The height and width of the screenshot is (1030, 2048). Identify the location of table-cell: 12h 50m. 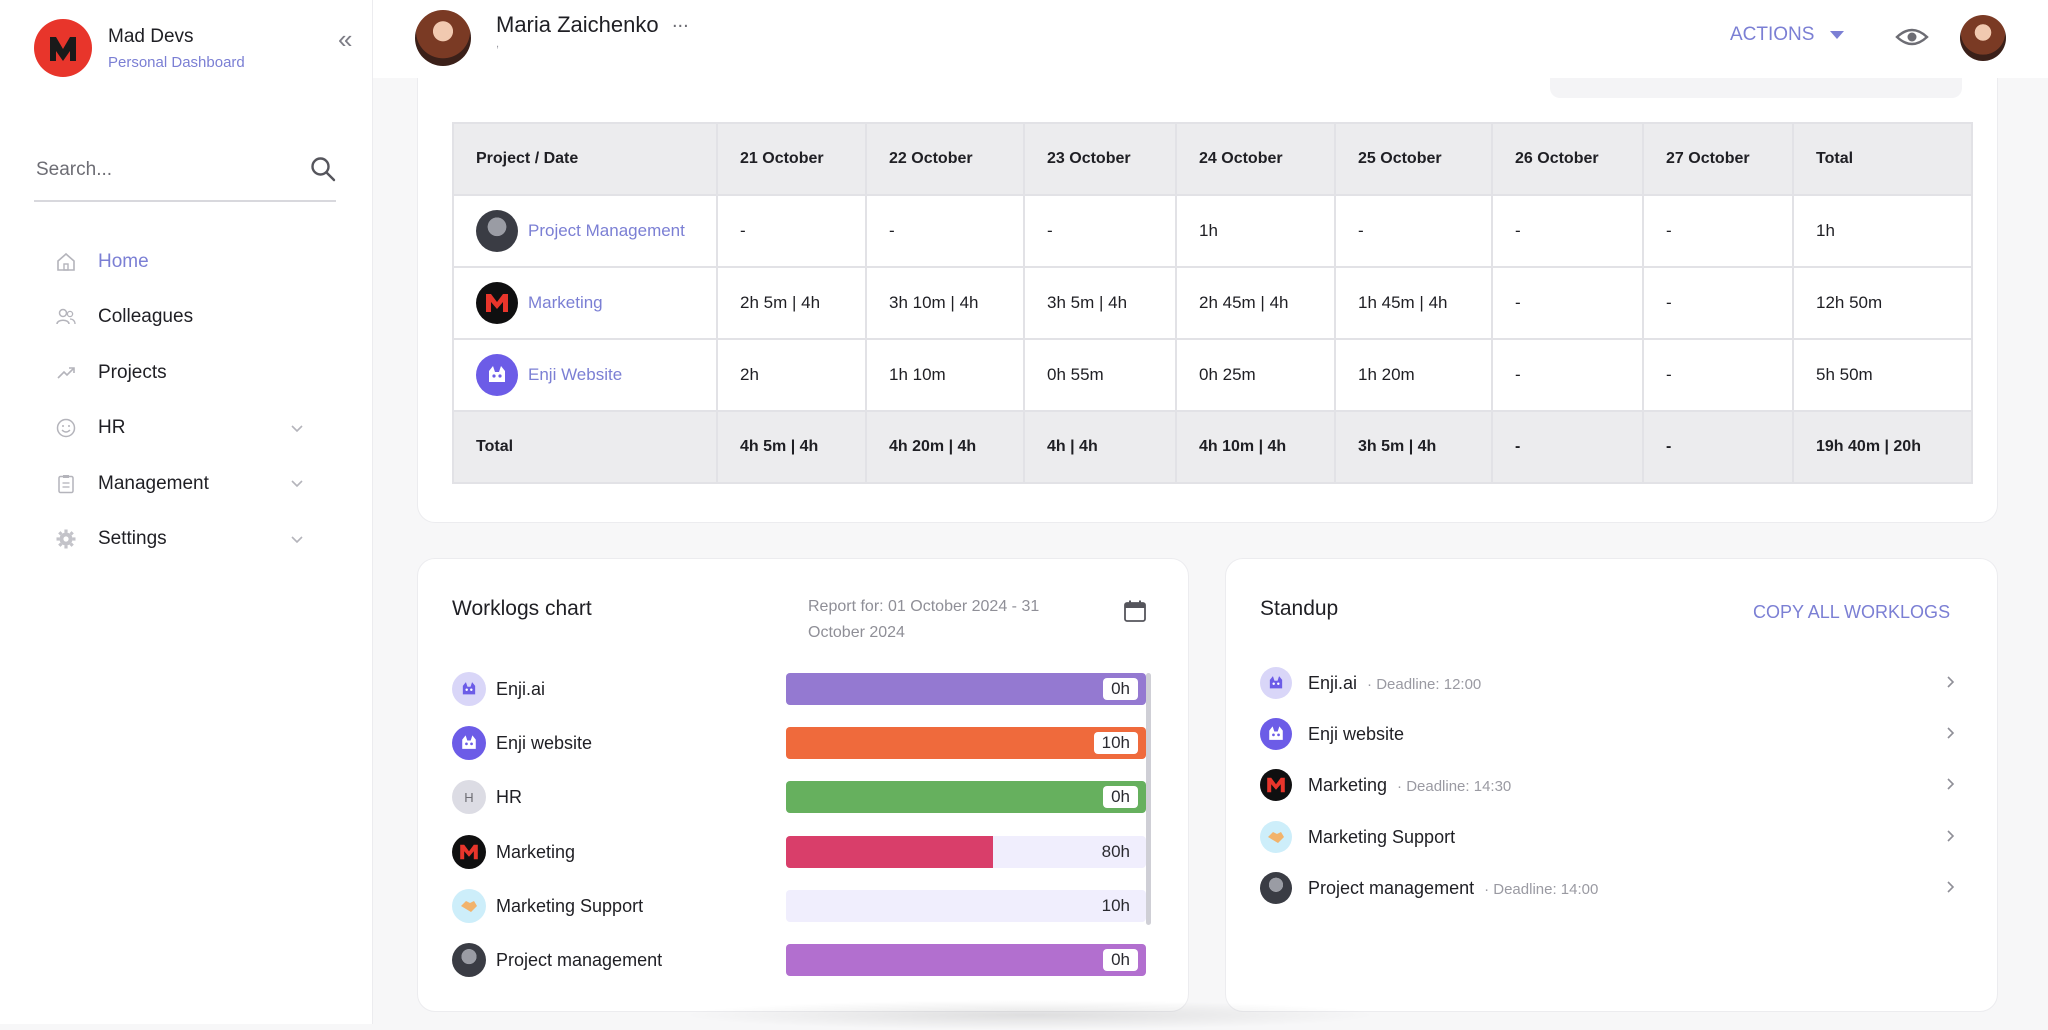
(1882, 303).